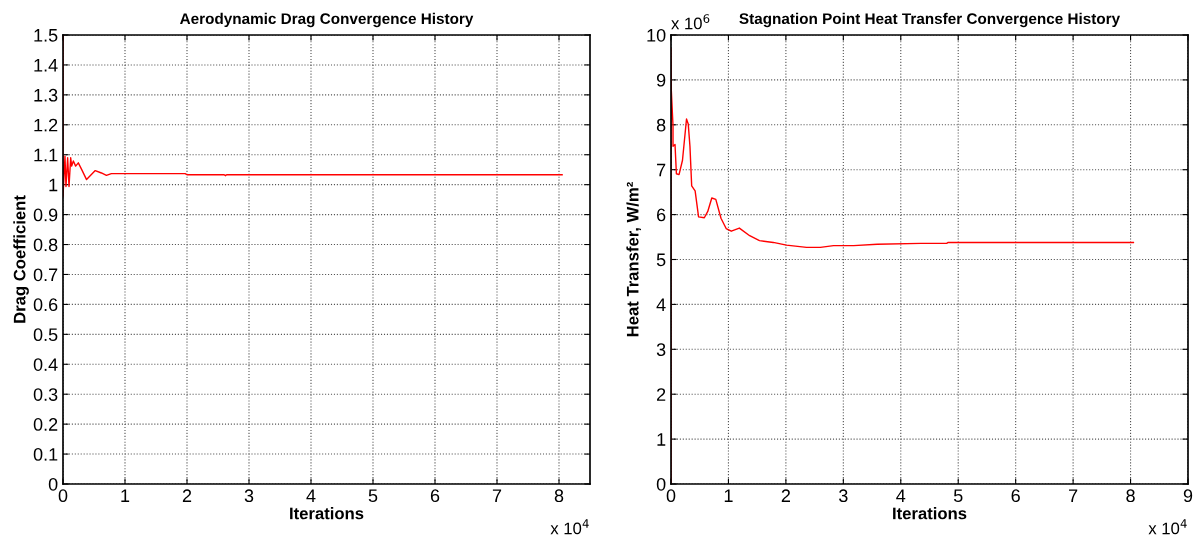  What do you see at coordinates (327, 20) in the screenshot?
I see `chart-title: Aerodynamic Drag Convergence History` at bounding box center [327, 20].